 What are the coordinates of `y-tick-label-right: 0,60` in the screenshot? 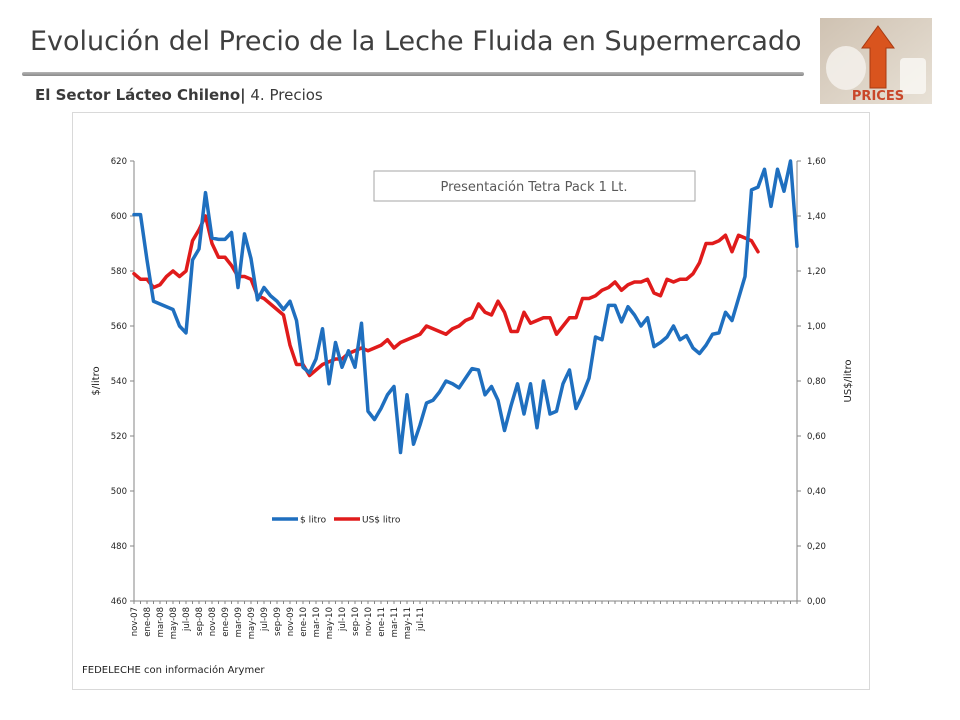 It's located at (816, 437).